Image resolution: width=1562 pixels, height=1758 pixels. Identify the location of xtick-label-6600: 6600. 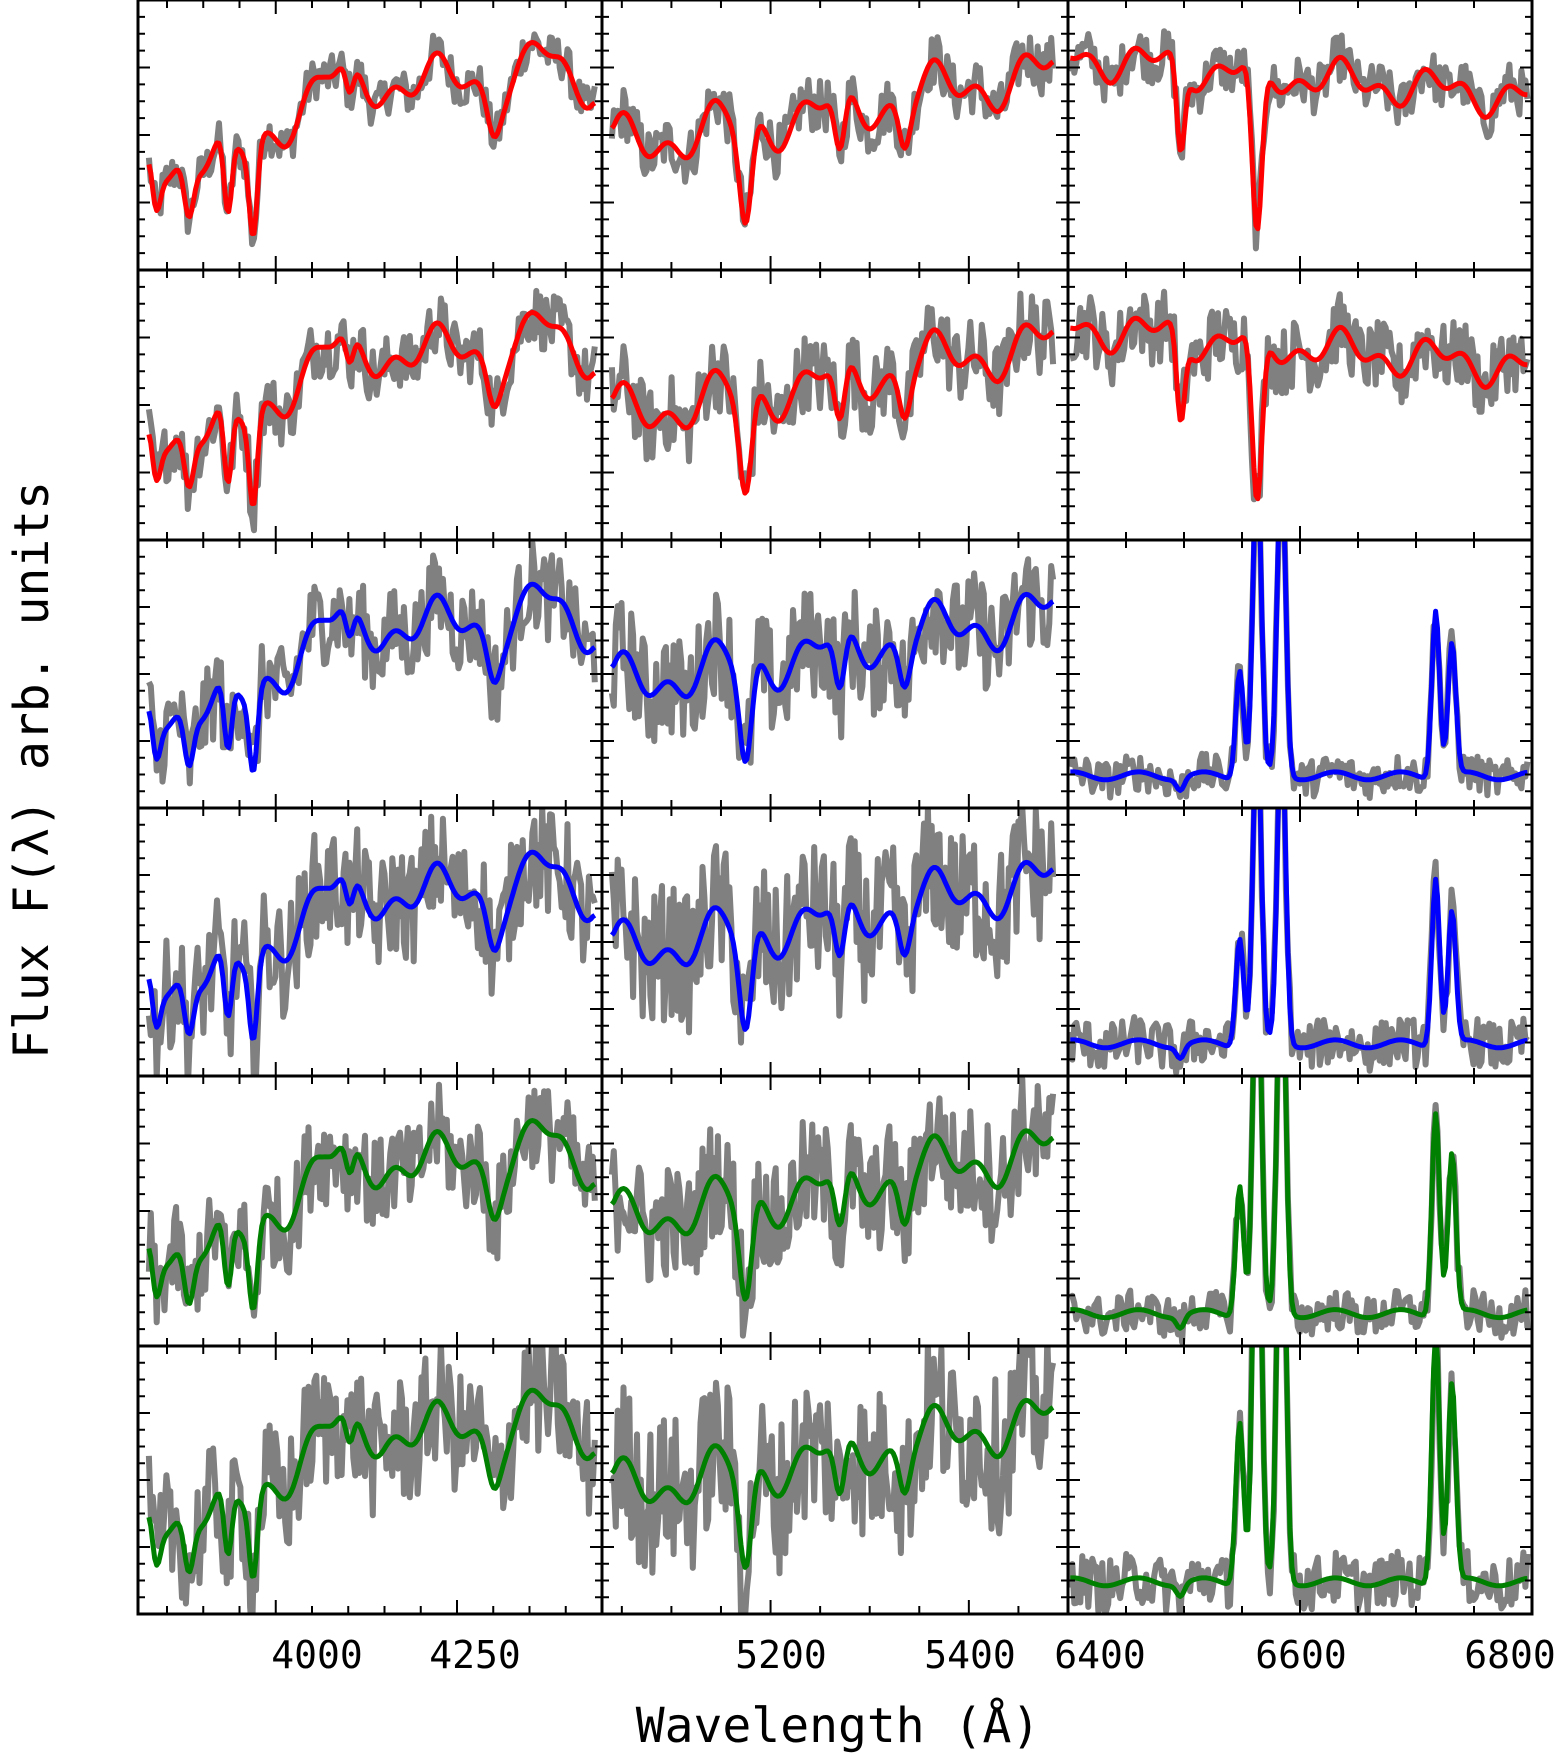
(1301, 1655).